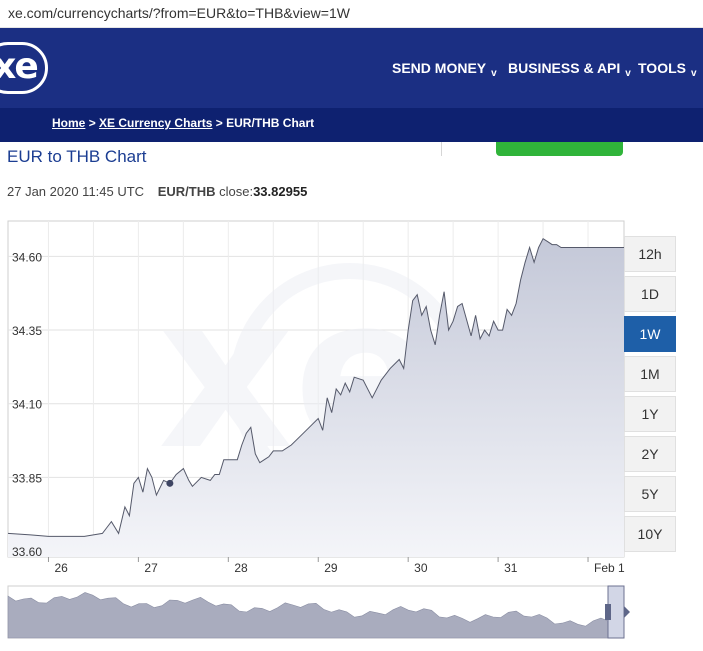  Describe the element at coordinates (662, 68) in the screenshot. I see `nav-tools-label: TOOLS` at that location.